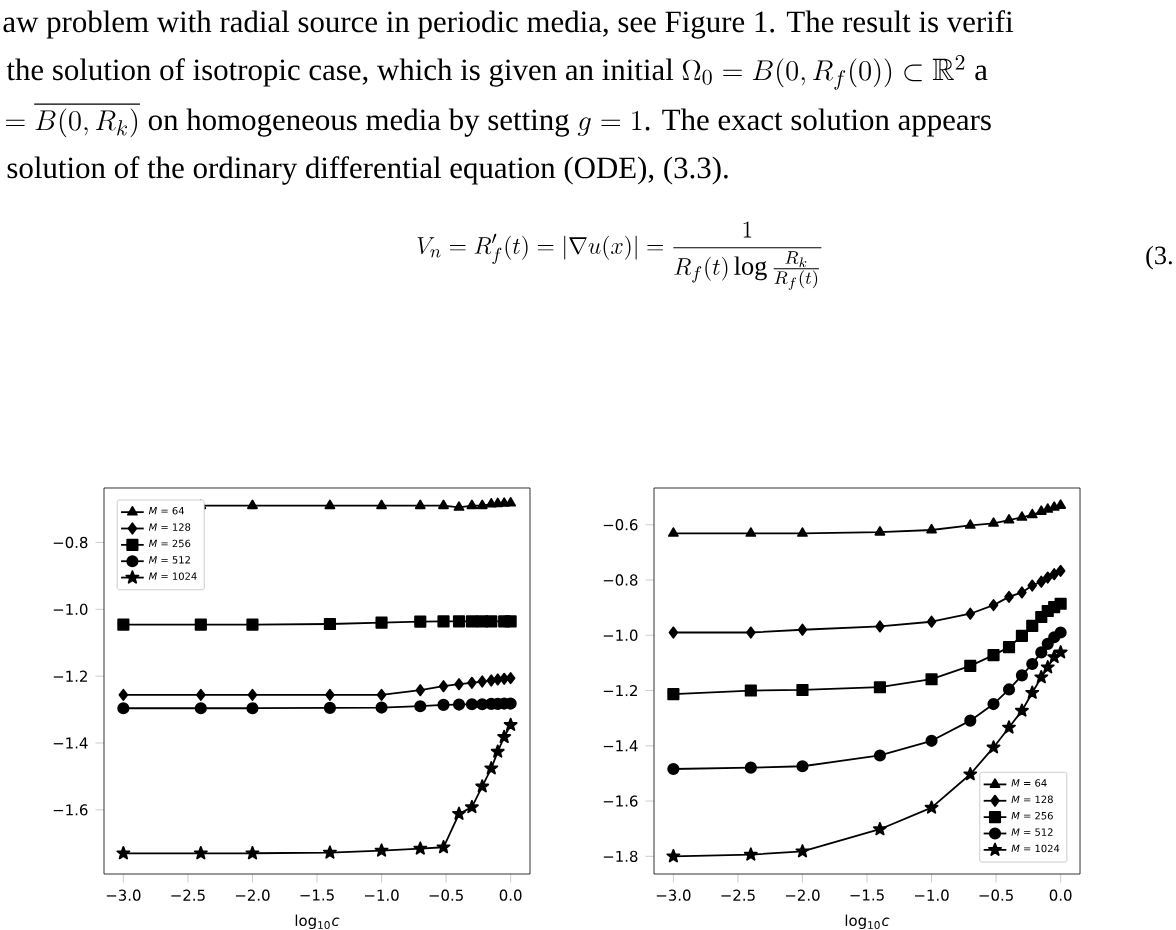 The image size is (1176, 930). I want to click on text: $g=1$, so click(609, 123).